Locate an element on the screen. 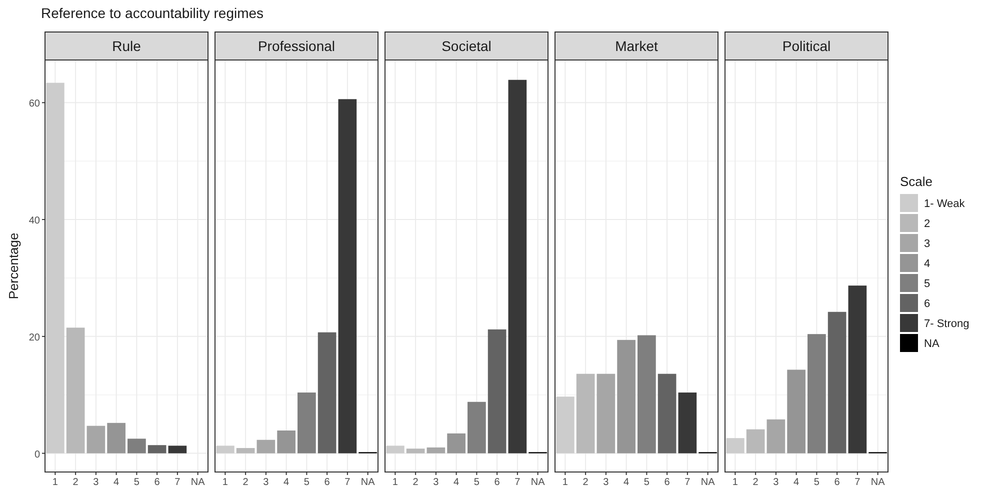 Image resolution: width=987 pixels, height=488 pixels. y-axis-title: Percentage is located at coordinates (13, 266).